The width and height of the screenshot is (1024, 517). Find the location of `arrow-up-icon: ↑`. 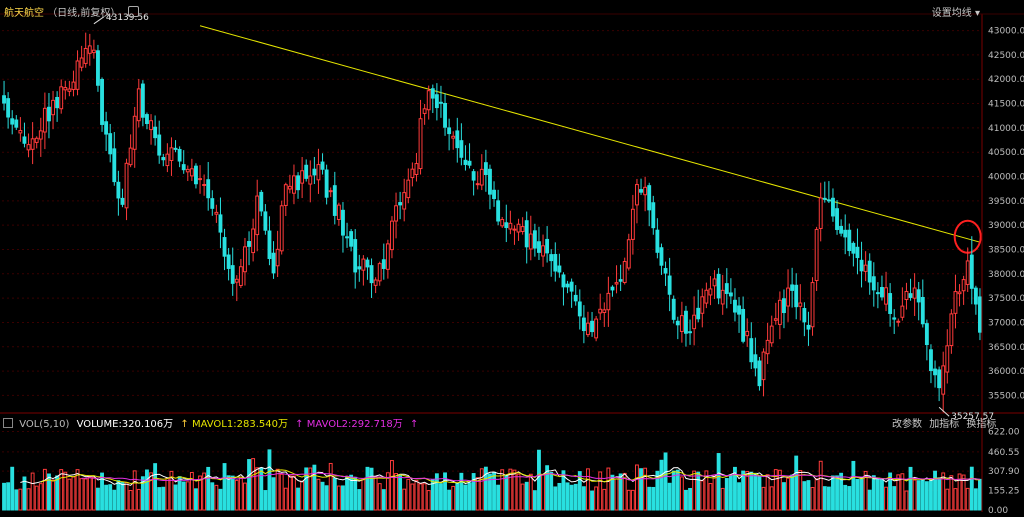

arrow-up-icon: ↑ is located at coordinates (299, 424).